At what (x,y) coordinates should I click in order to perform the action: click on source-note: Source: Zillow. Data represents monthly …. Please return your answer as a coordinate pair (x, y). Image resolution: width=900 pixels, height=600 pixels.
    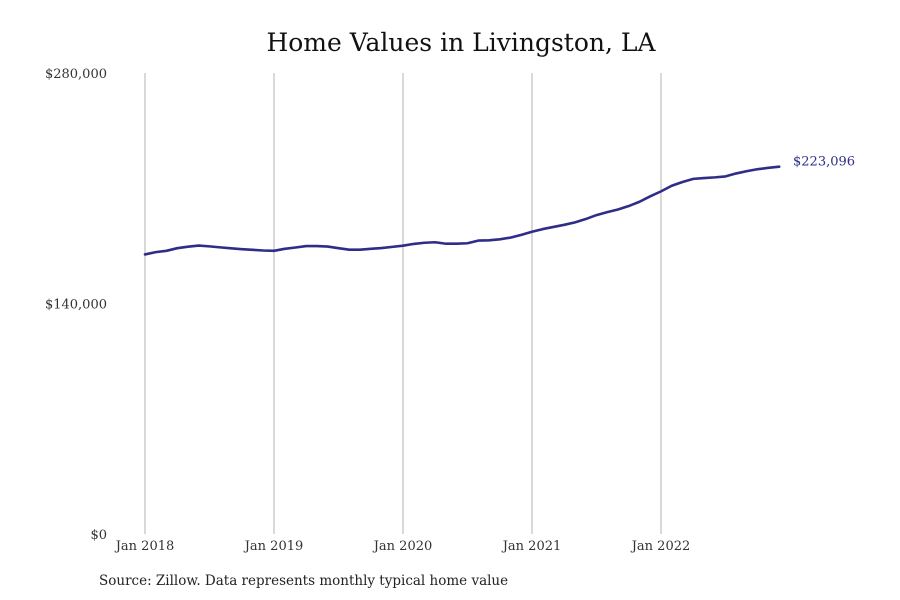
    Looking at the image, I should click on (303, 581).